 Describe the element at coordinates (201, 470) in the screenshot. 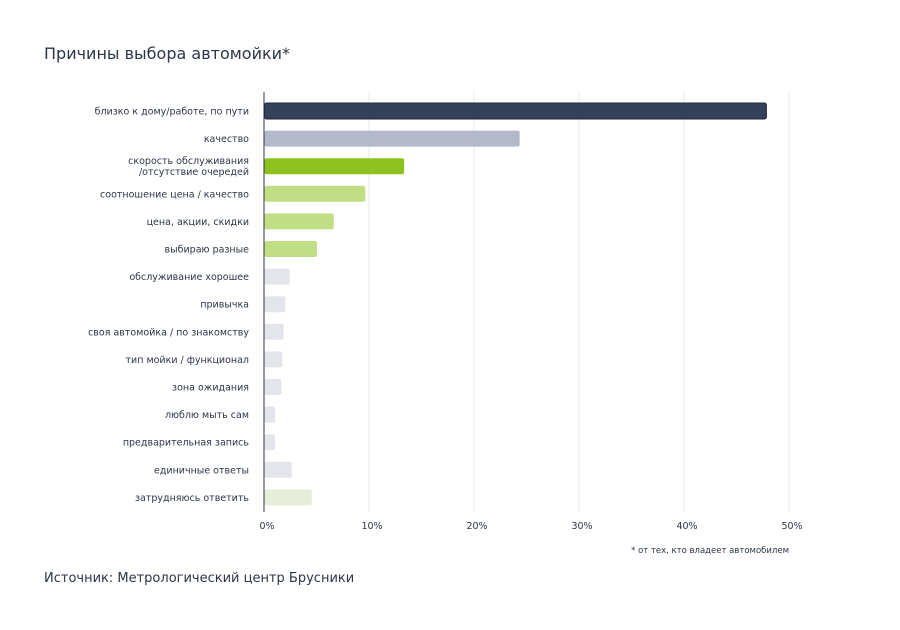

I see `category-label: единичные ответы` at that location.